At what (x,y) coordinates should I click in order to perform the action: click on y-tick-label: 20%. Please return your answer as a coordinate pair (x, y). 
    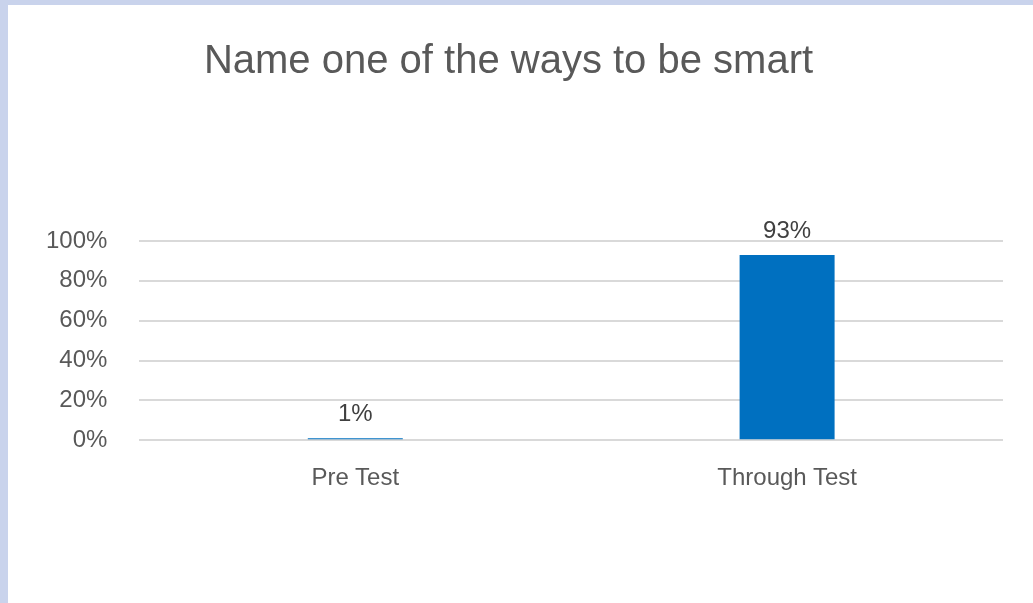
    Looking at the image, I should click on (83, 398).